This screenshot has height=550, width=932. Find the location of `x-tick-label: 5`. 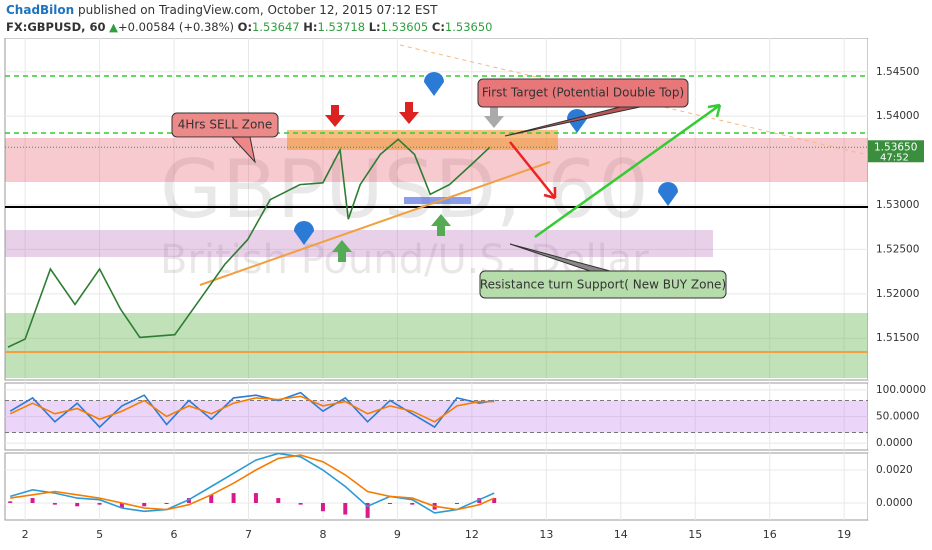

x-tick-label: 5 is located at coordinates (99, 534).